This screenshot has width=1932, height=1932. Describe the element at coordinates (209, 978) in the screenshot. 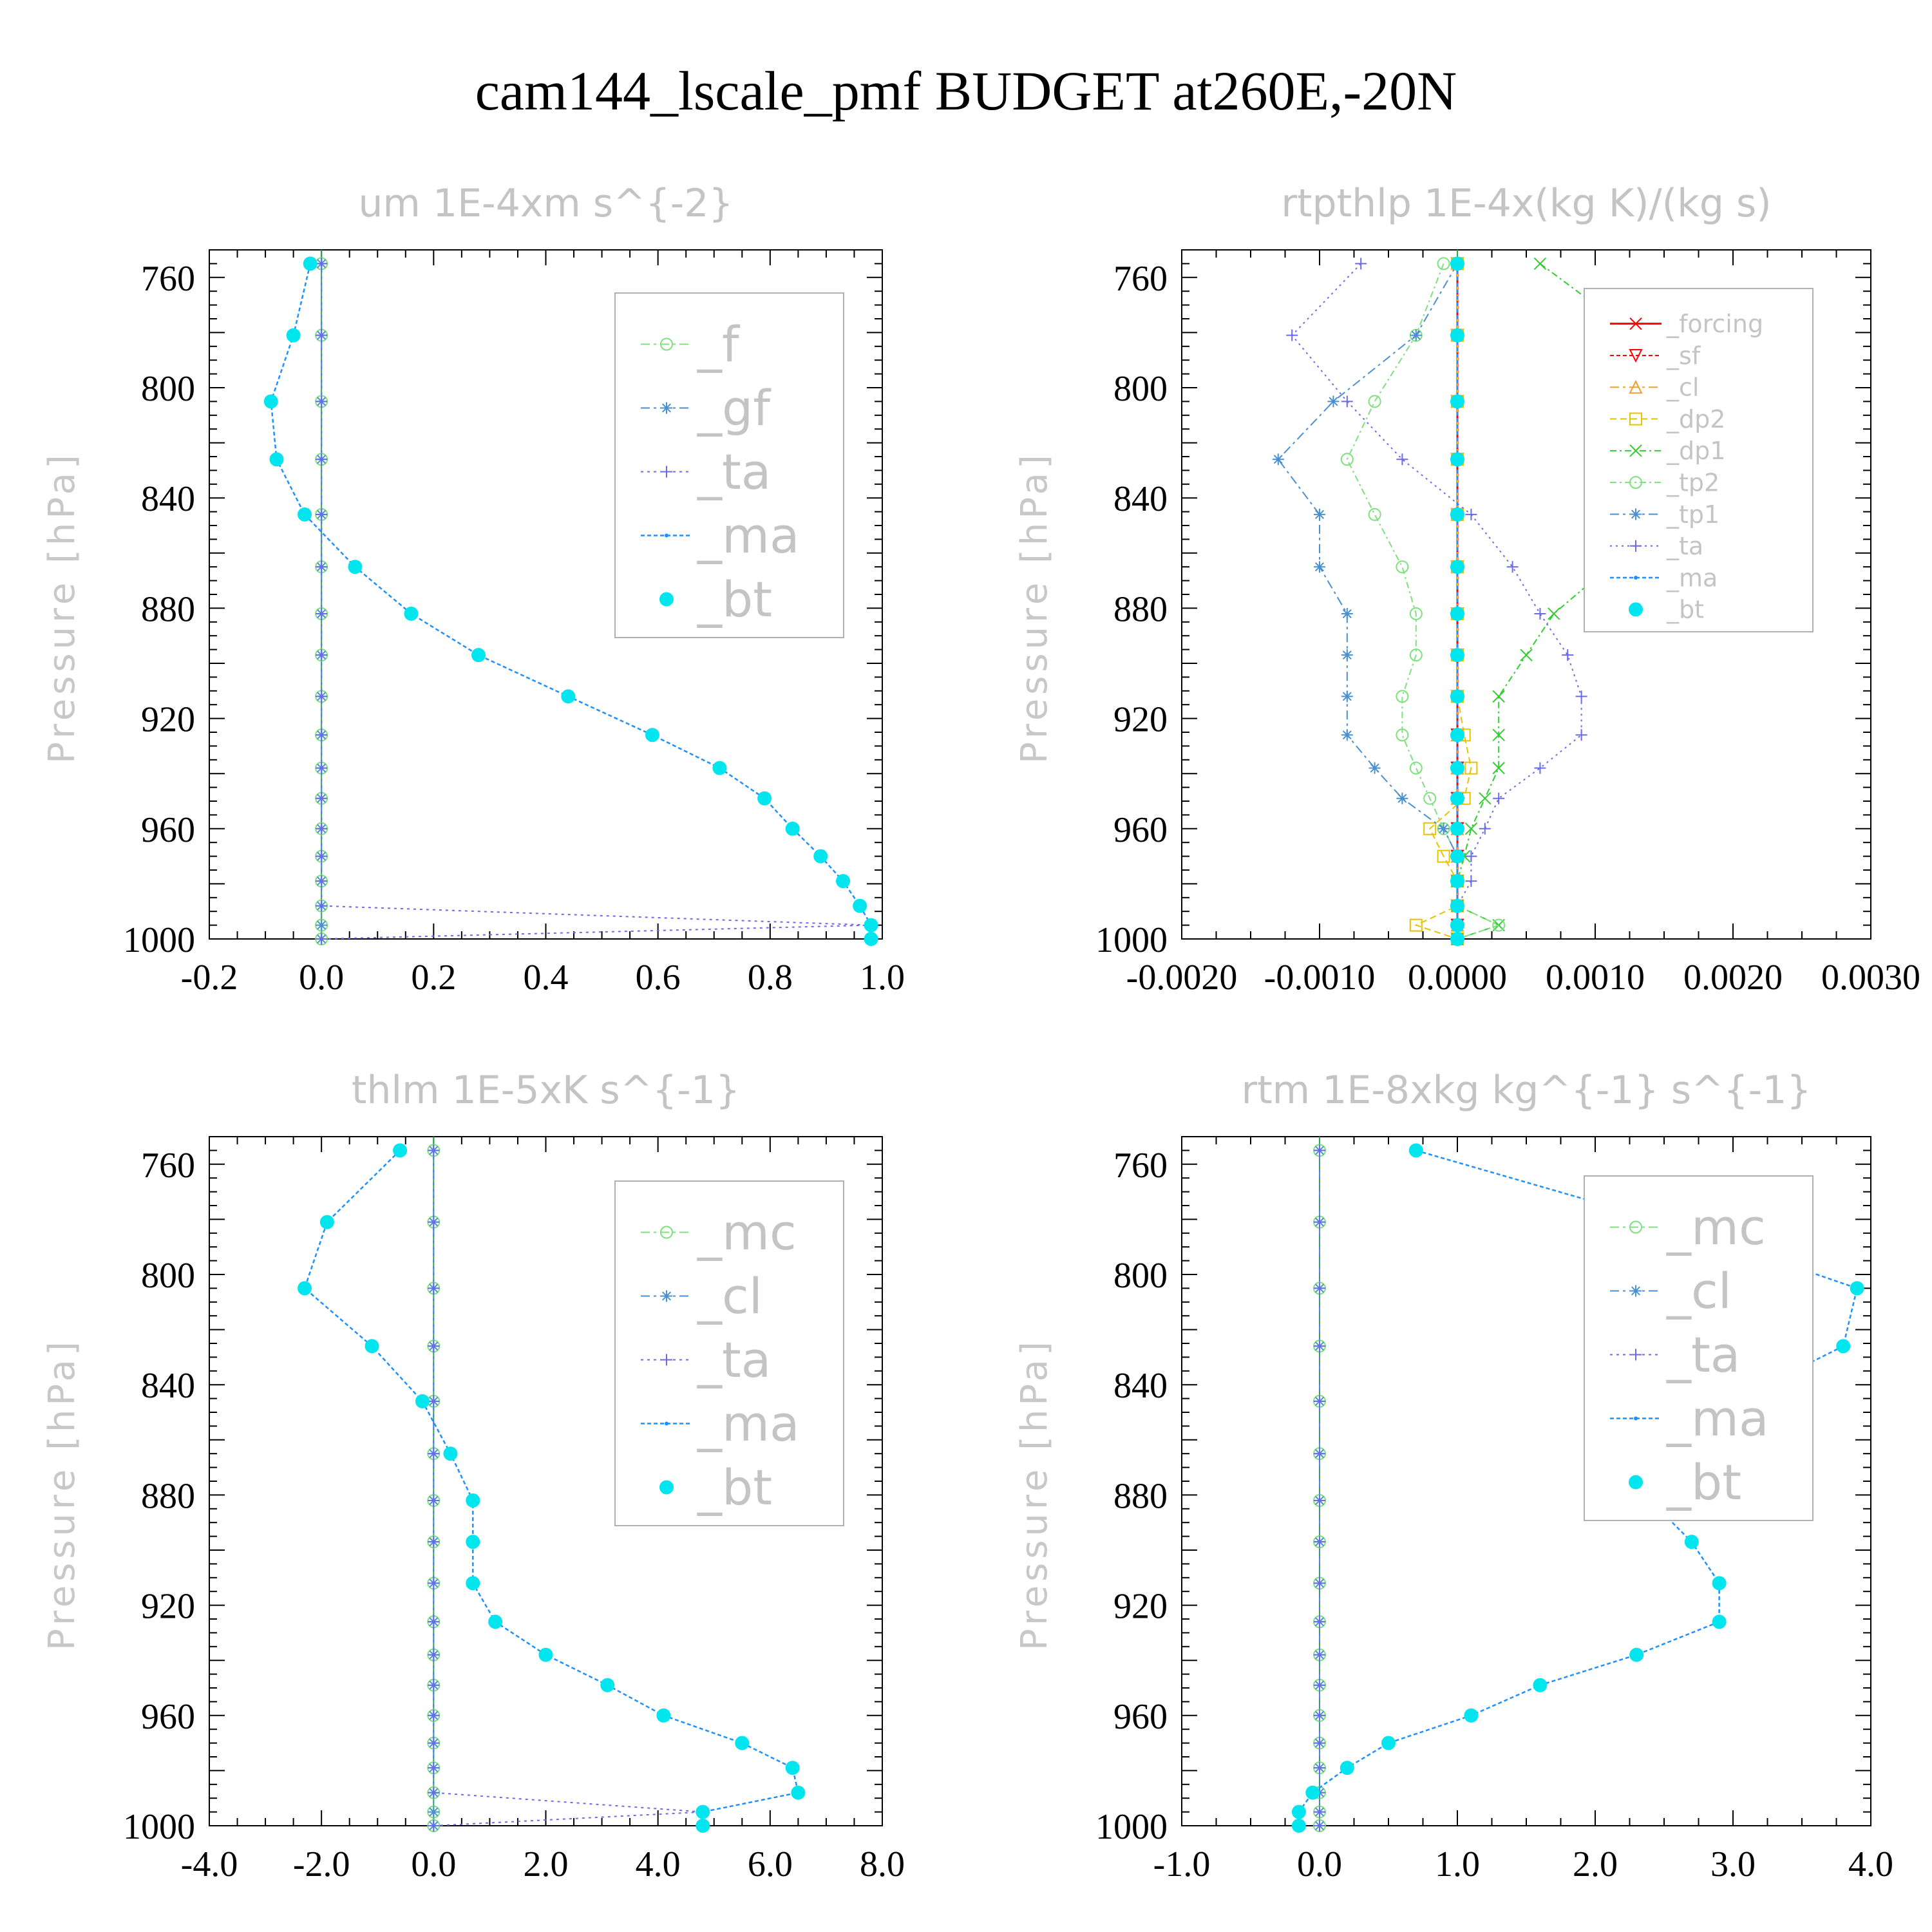

I see `x-tick-label: -0.2` at that location.